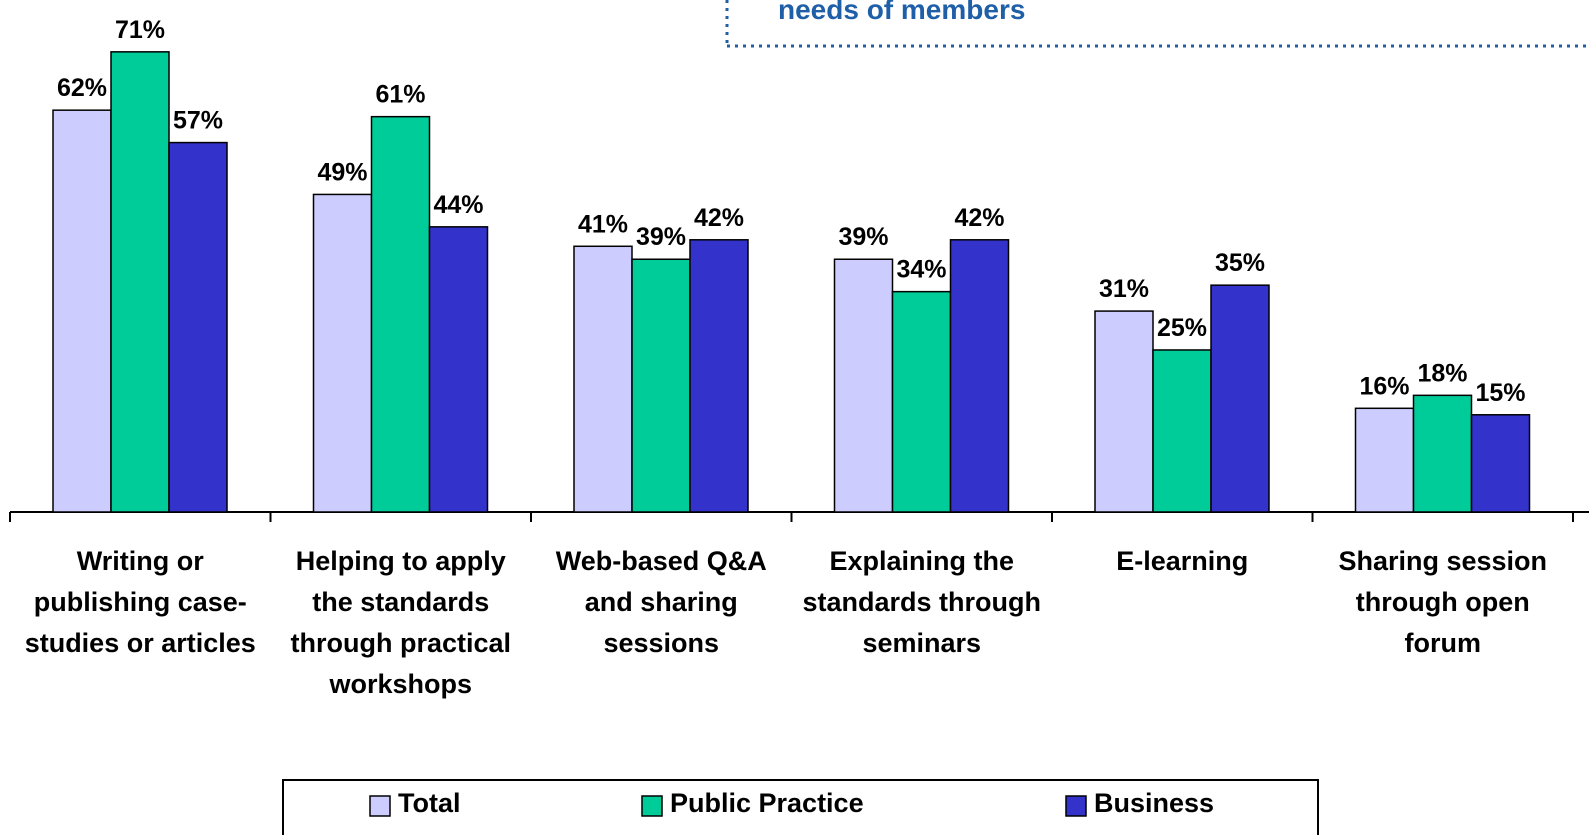 The height and width of the screenshot is (835, 1589). Describe the element at coordinates (82, 88) in the screenshot. I see `data-label: 62%` at that location.